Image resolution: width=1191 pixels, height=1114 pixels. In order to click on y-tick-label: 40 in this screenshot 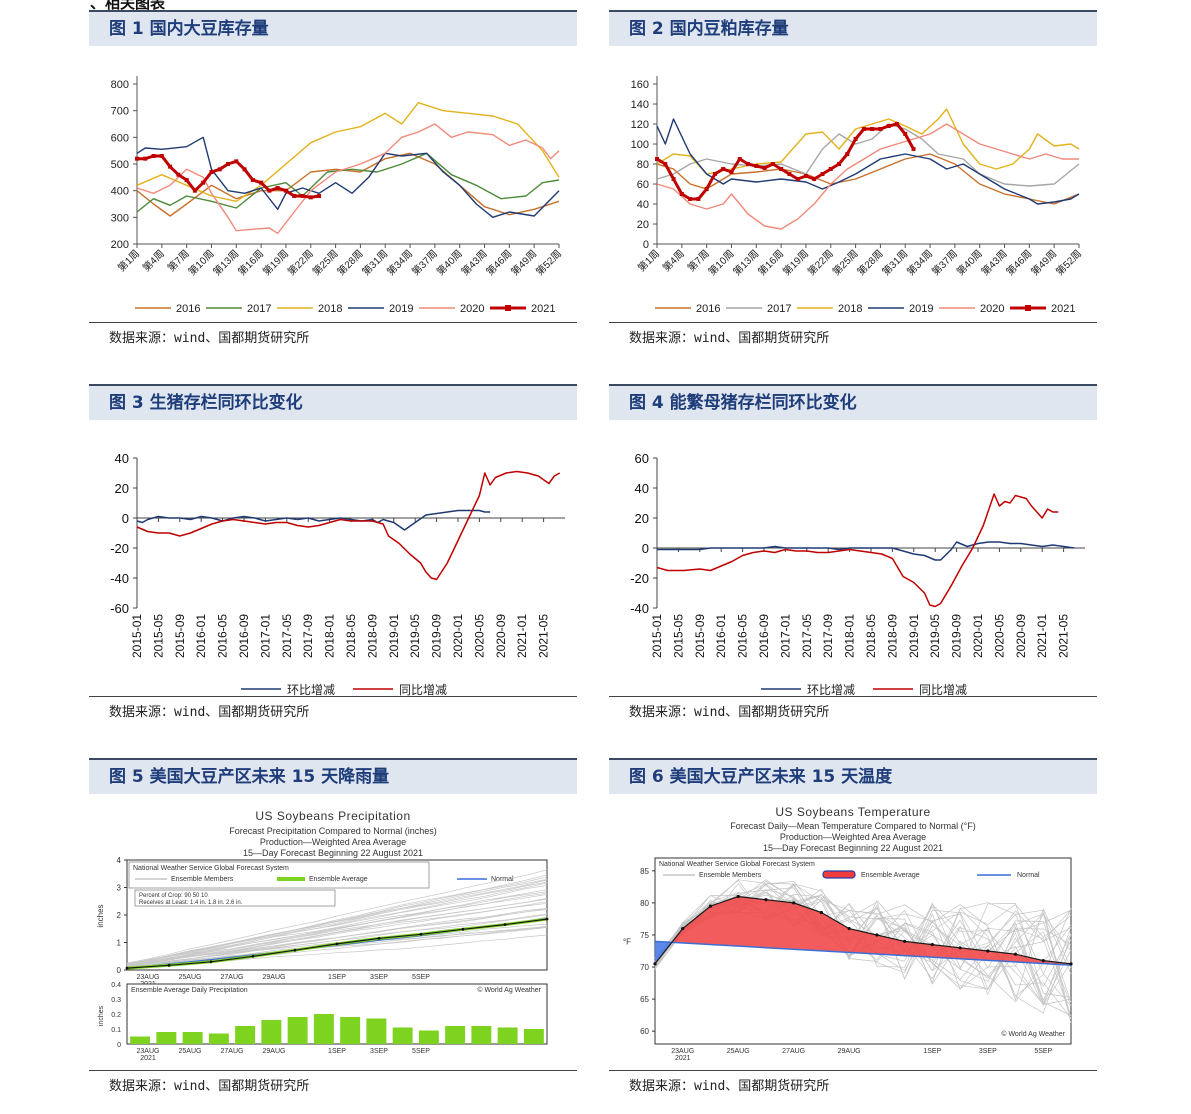, I will do `click(642, 488)`.